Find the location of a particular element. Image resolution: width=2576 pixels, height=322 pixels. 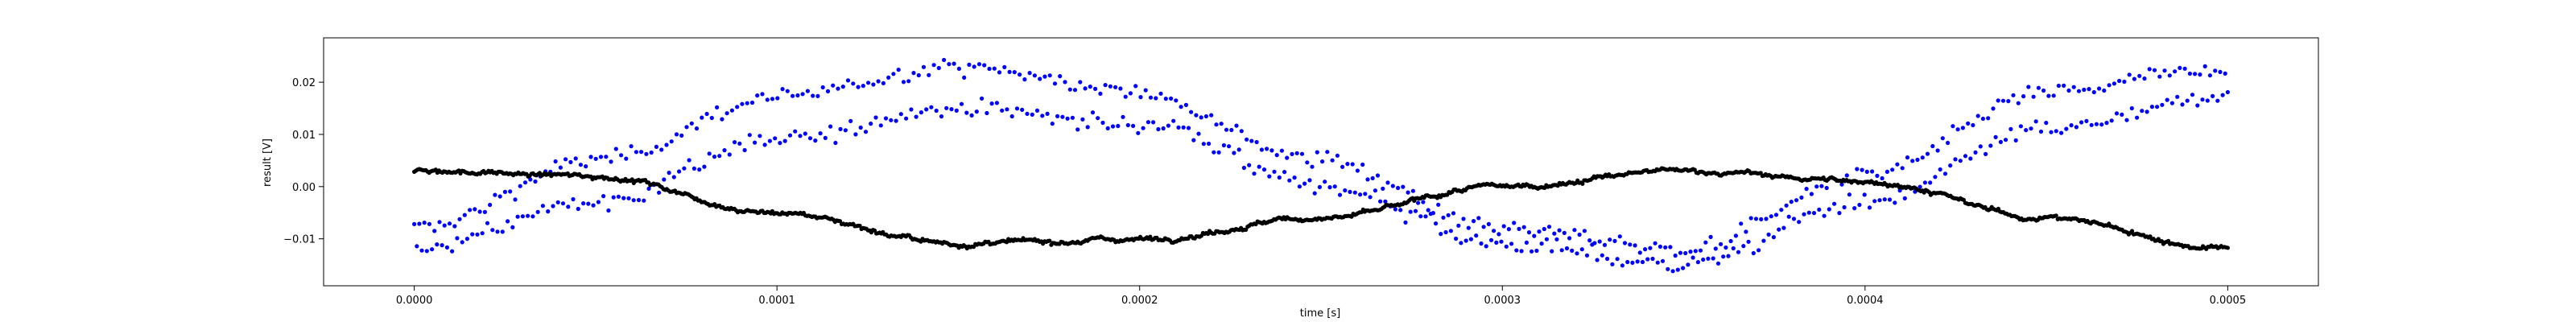

x-tick-label: 0.0000 is located at coordinates (414, 301).